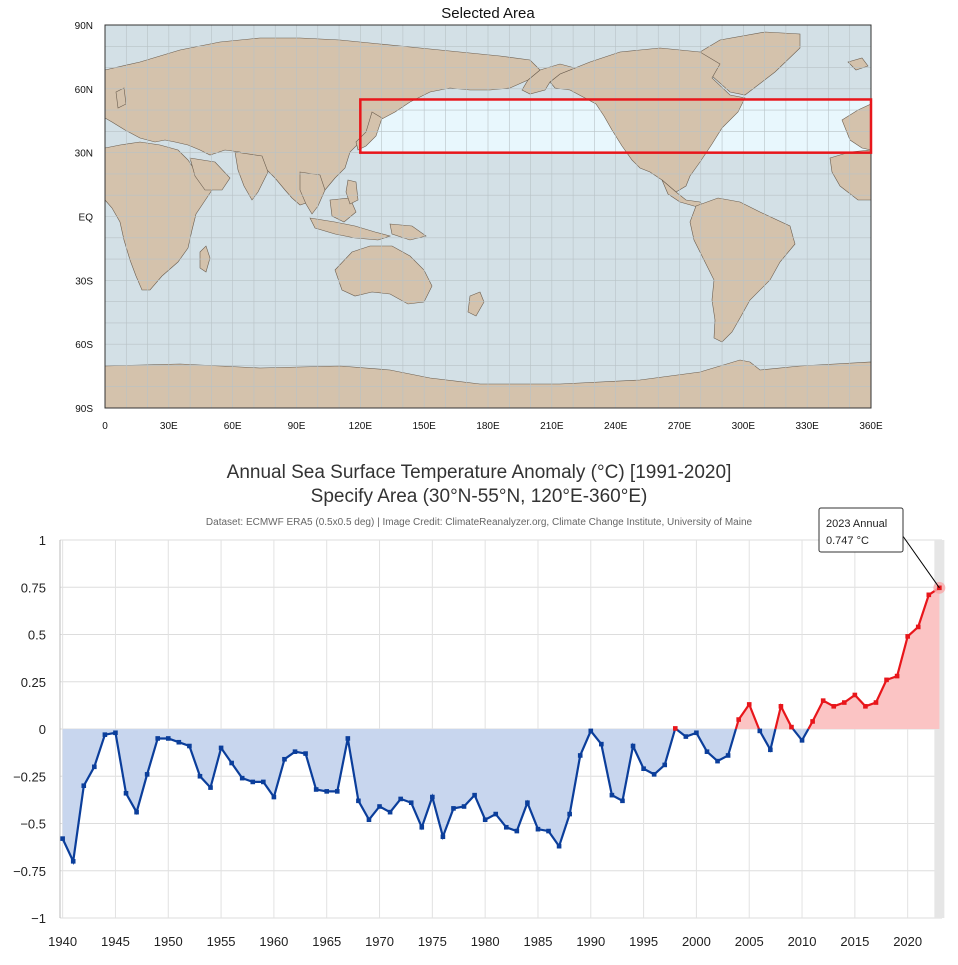 Image resolution: width=958 pixels, height=965 pixels. I want to click on x-tick-label: 1970, so click(379, 941).